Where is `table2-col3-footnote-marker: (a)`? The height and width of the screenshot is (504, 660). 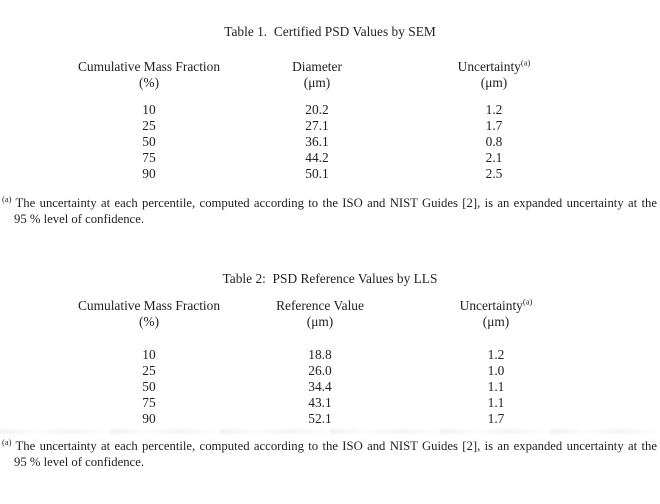
table2-col3-footnote-marker: (a) is located at coordinates (527, 301).